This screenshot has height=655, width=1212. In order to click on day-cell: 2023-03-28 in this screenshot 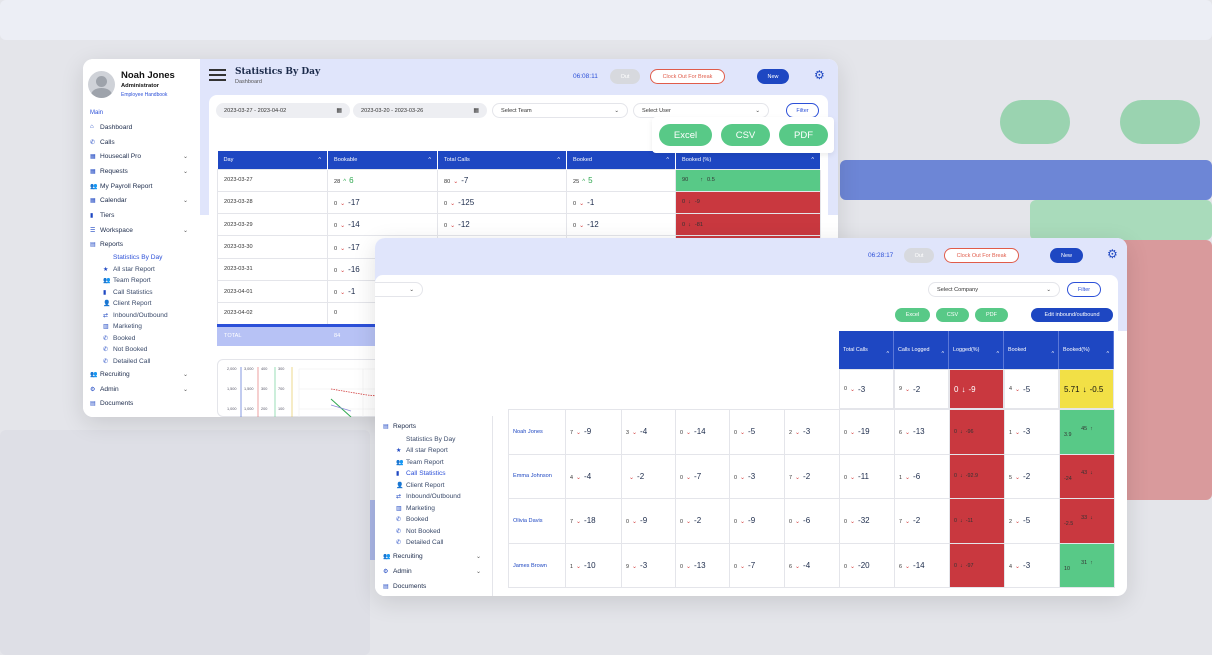, I will do `click(272, 202)`.